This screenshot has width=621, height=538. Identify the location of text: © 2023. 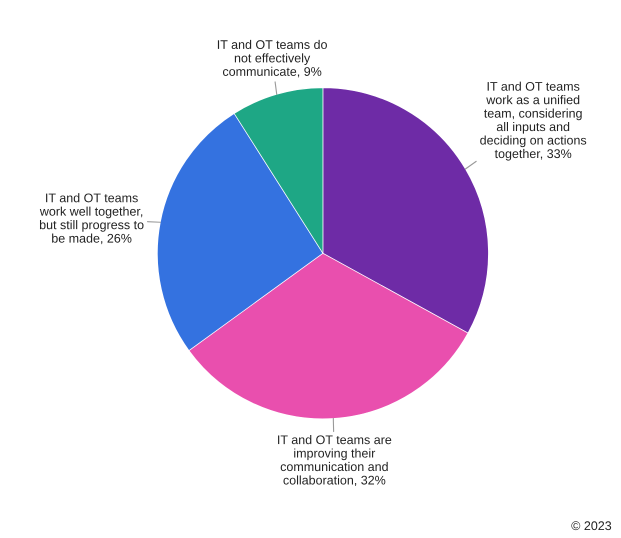
(591, 525).